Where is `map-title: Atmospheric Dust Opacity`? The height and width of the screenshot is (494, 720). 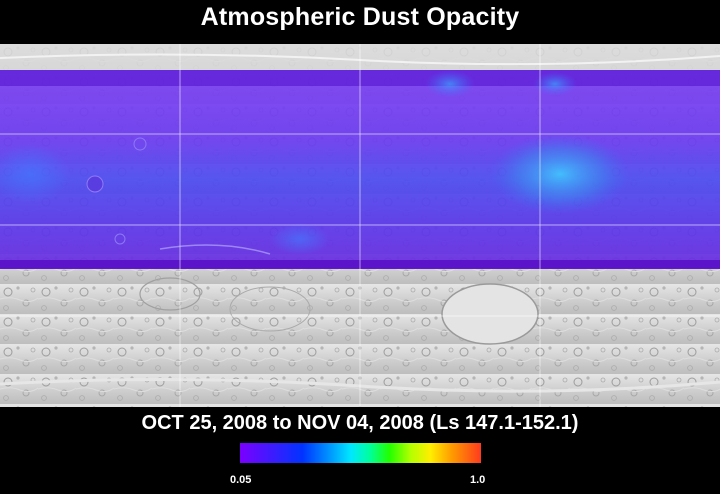 map-title: Atmospheric Dust Opacity is located at coordinates (360, 17).